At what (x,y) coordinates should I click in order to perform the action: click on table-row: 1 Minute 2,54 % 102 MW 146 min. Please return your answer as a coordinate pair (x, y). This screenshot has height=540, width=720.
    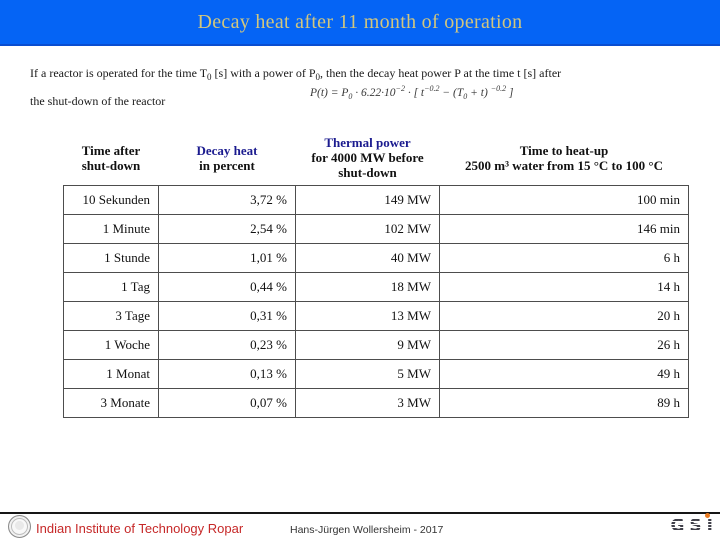
    Looking at the image, I should click on (376, 229).